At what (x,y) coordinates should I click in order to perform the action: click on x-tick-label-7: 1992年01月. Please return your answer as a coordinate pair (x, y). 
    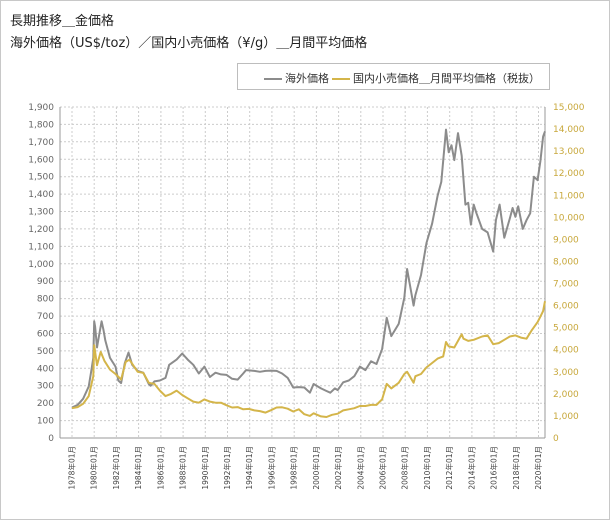
    Looking at the image, I should click on (227, 468).